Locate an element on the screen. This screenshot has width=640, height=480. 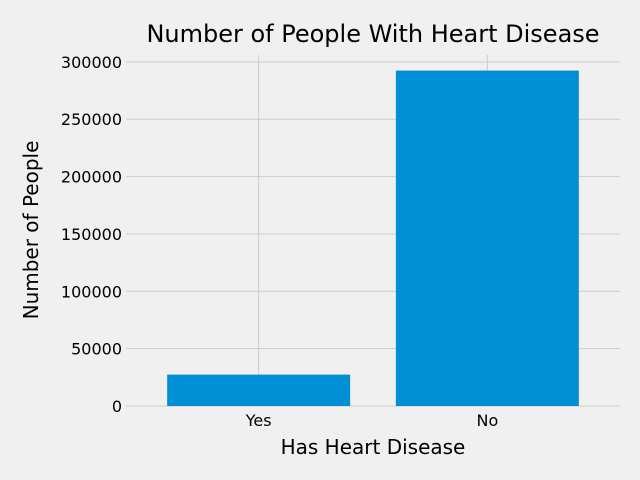
x-tick-label: Yes is located at coordinates (258, 420).